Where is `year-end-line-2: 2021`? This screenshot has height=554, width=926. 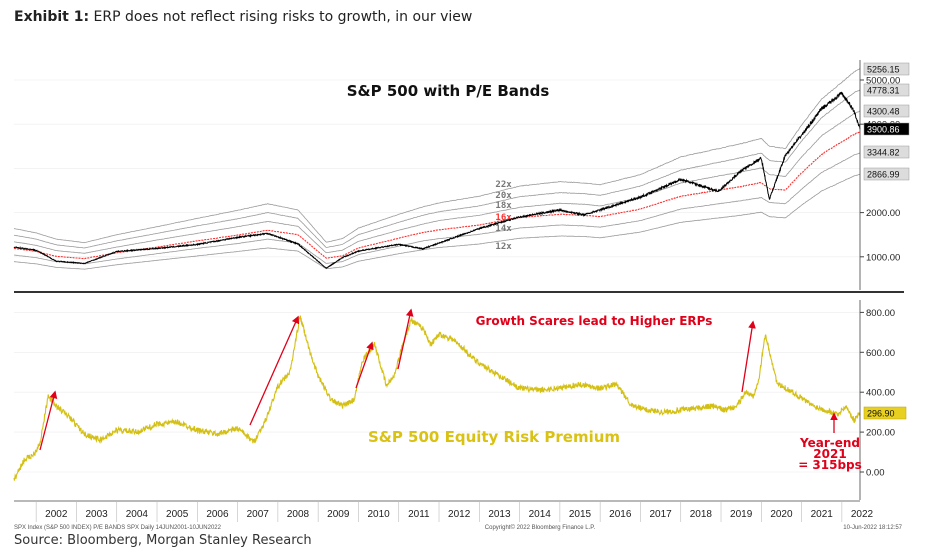 year-end-line-2: 2021 is located at coordinates (829, 454).